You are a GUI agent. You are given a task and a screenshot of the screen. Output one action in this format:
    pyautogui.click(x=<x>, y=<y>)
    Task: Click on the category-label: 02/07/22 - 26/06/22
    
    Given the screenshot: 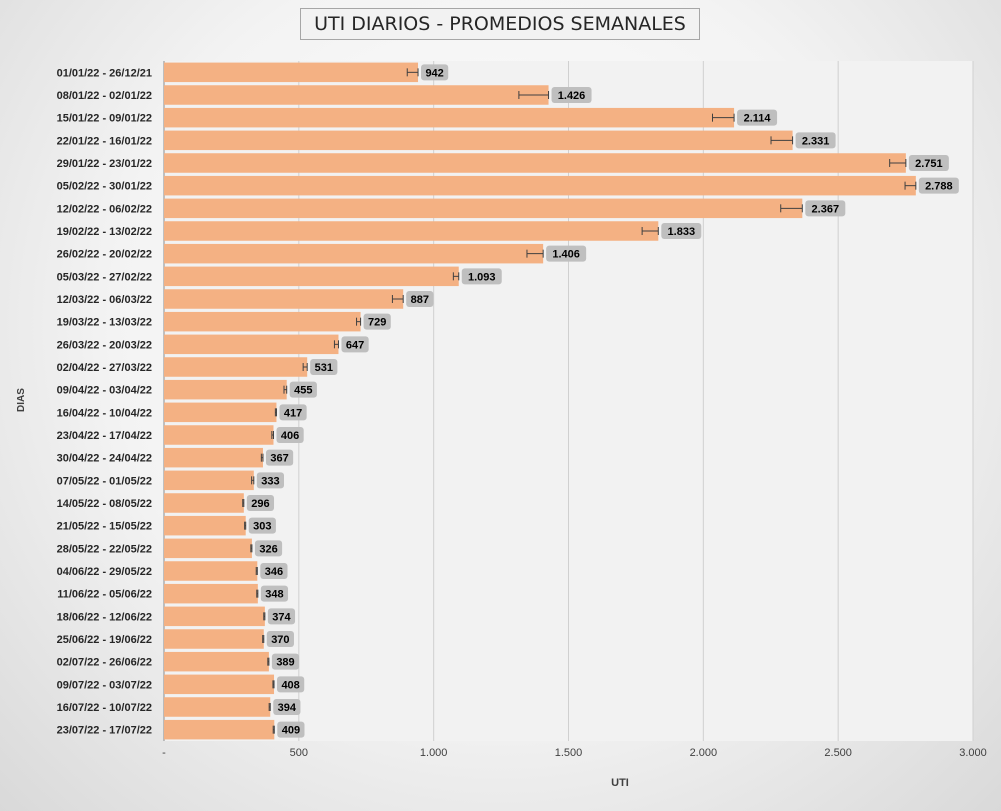 What is the action you would take?
    pyautogui.click(x=104, y=663)
    